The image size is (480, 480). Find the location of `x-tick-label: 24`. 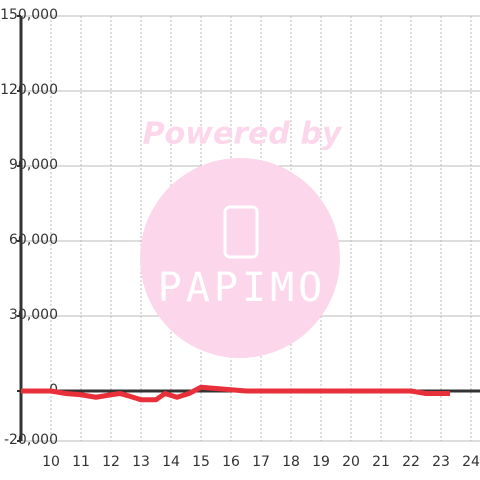

x-tick-label: 24 is located at coordinates (471, 462).